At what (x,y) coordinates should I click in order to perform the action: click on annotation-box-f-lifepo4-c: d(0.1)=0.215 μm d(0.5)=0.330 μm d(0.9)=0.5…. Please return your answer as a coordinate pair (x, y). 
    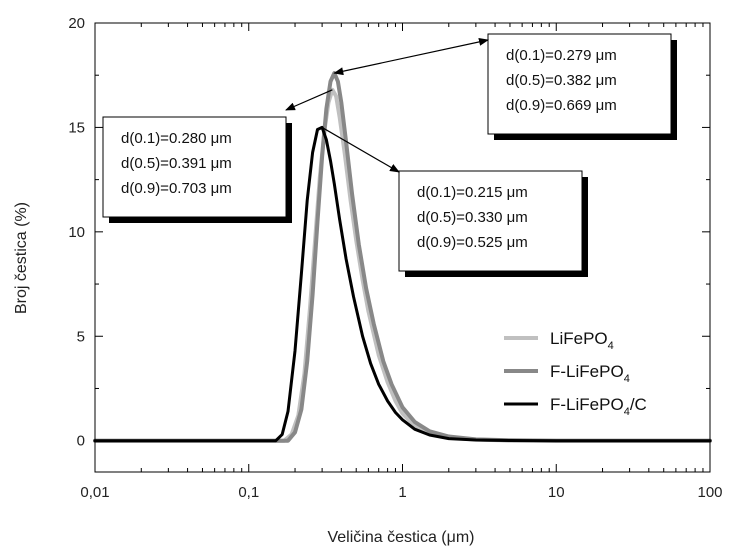
    Looking at the image, I should click on (454, 201).